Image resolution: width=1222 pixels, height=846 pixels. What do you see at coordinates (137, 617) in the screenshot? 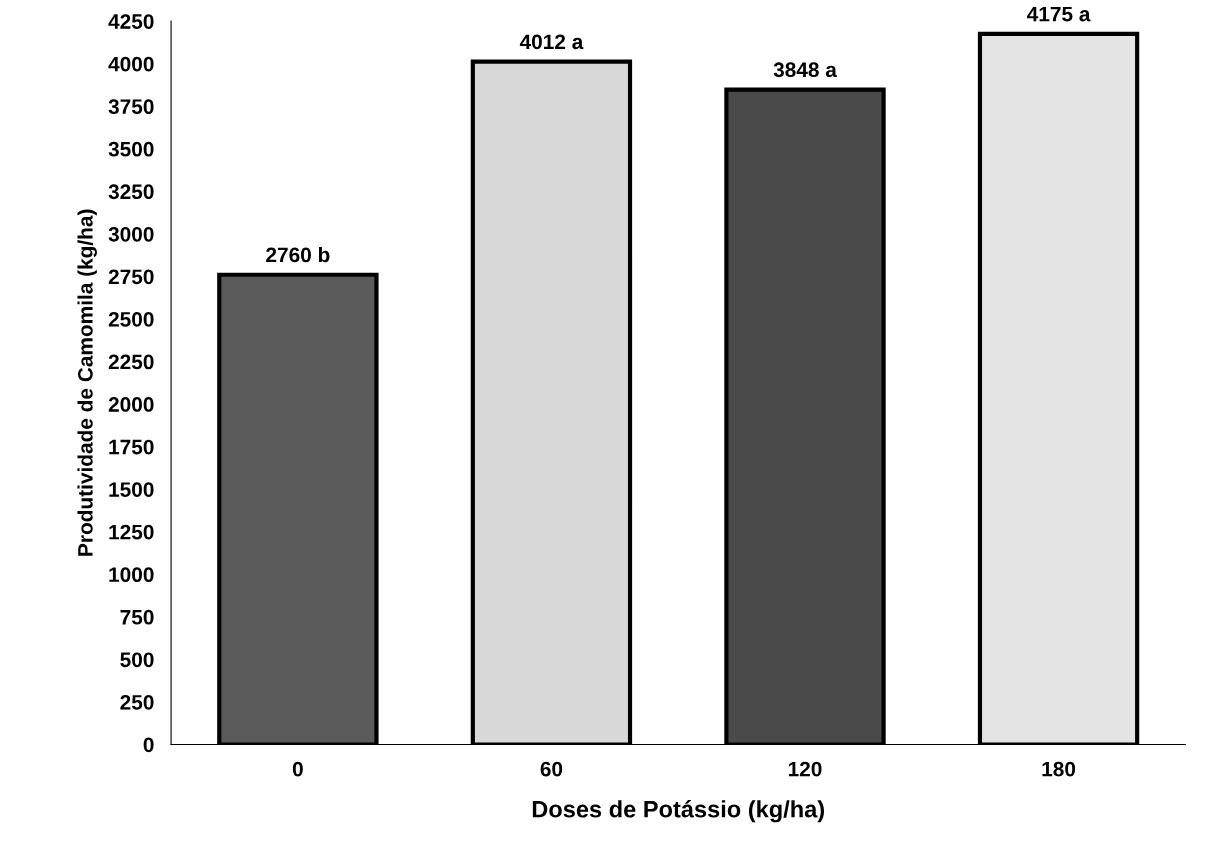
I see `y-tick-label: 750` at bounding box center [137, 617].